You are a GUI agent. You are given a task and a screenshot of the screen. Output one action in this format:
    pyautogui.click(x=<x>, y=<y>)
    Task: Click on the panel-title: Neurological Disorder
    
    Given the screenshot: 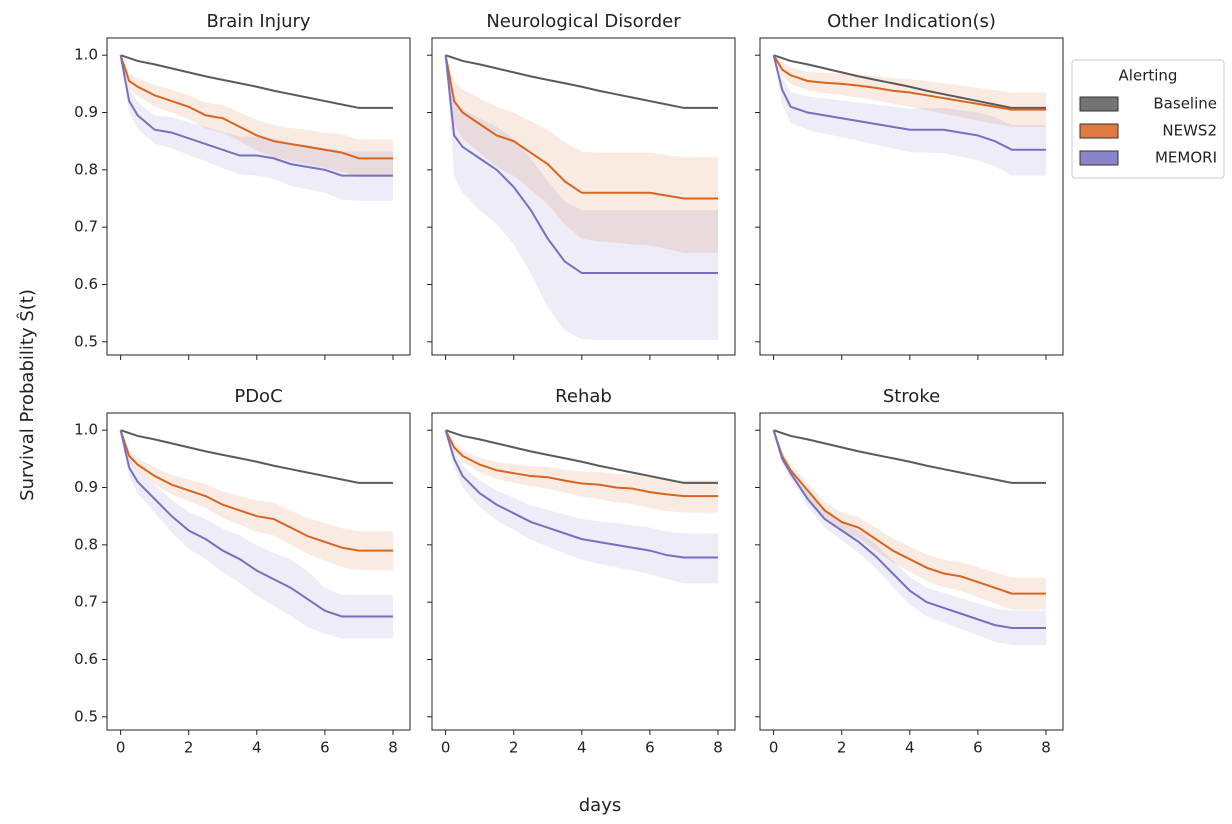 What is the action you would take?
    pyautogui.click(x=583, y=21)
    